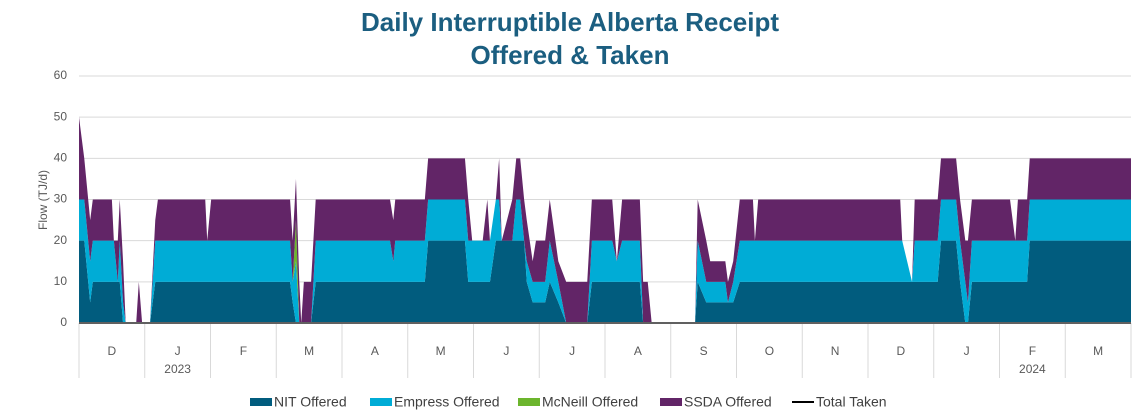 This screenshot has height=420, width=1140. I want to click on year-label: 2024, so click(1032, 369).